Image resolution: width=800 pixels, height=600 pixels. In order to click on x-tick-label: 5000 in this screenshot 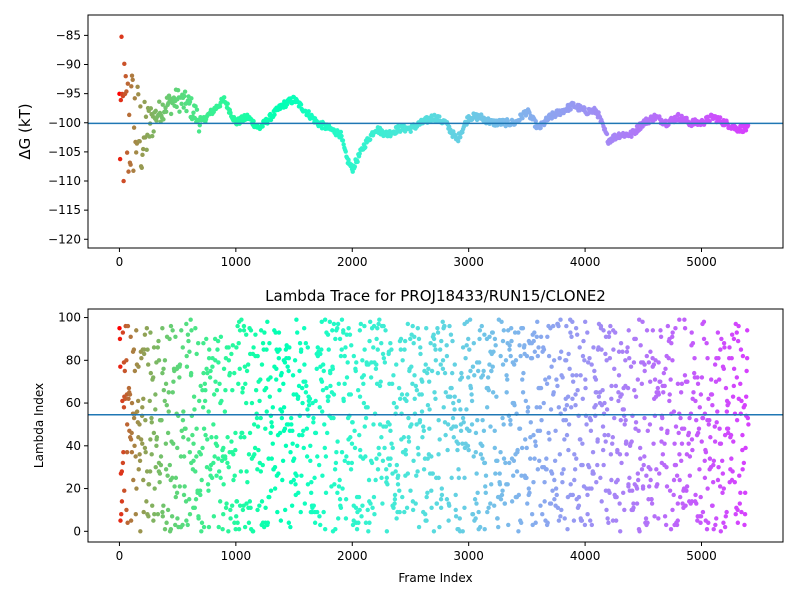, I will do `click(701, 262)`.